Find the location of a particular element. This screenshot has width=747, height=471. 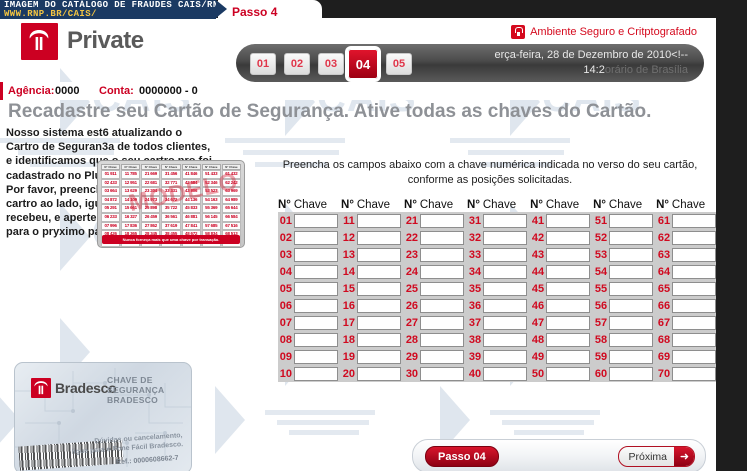

step-03: 03 is located at coordinates (331, 64).